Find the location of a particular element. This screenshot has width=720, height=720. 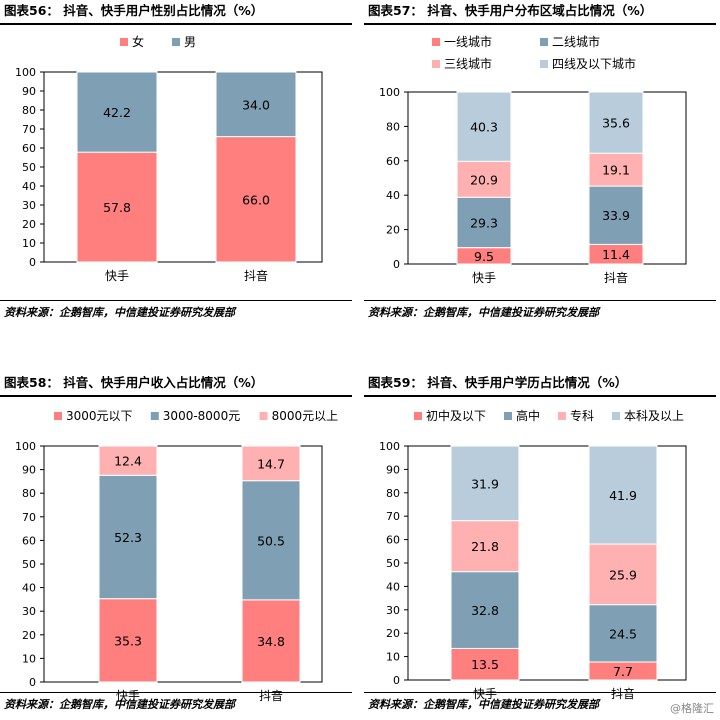

chart-title: 图表58： 抖音、快手用户收入占比情况（%） is located at coordinates (133, 383).